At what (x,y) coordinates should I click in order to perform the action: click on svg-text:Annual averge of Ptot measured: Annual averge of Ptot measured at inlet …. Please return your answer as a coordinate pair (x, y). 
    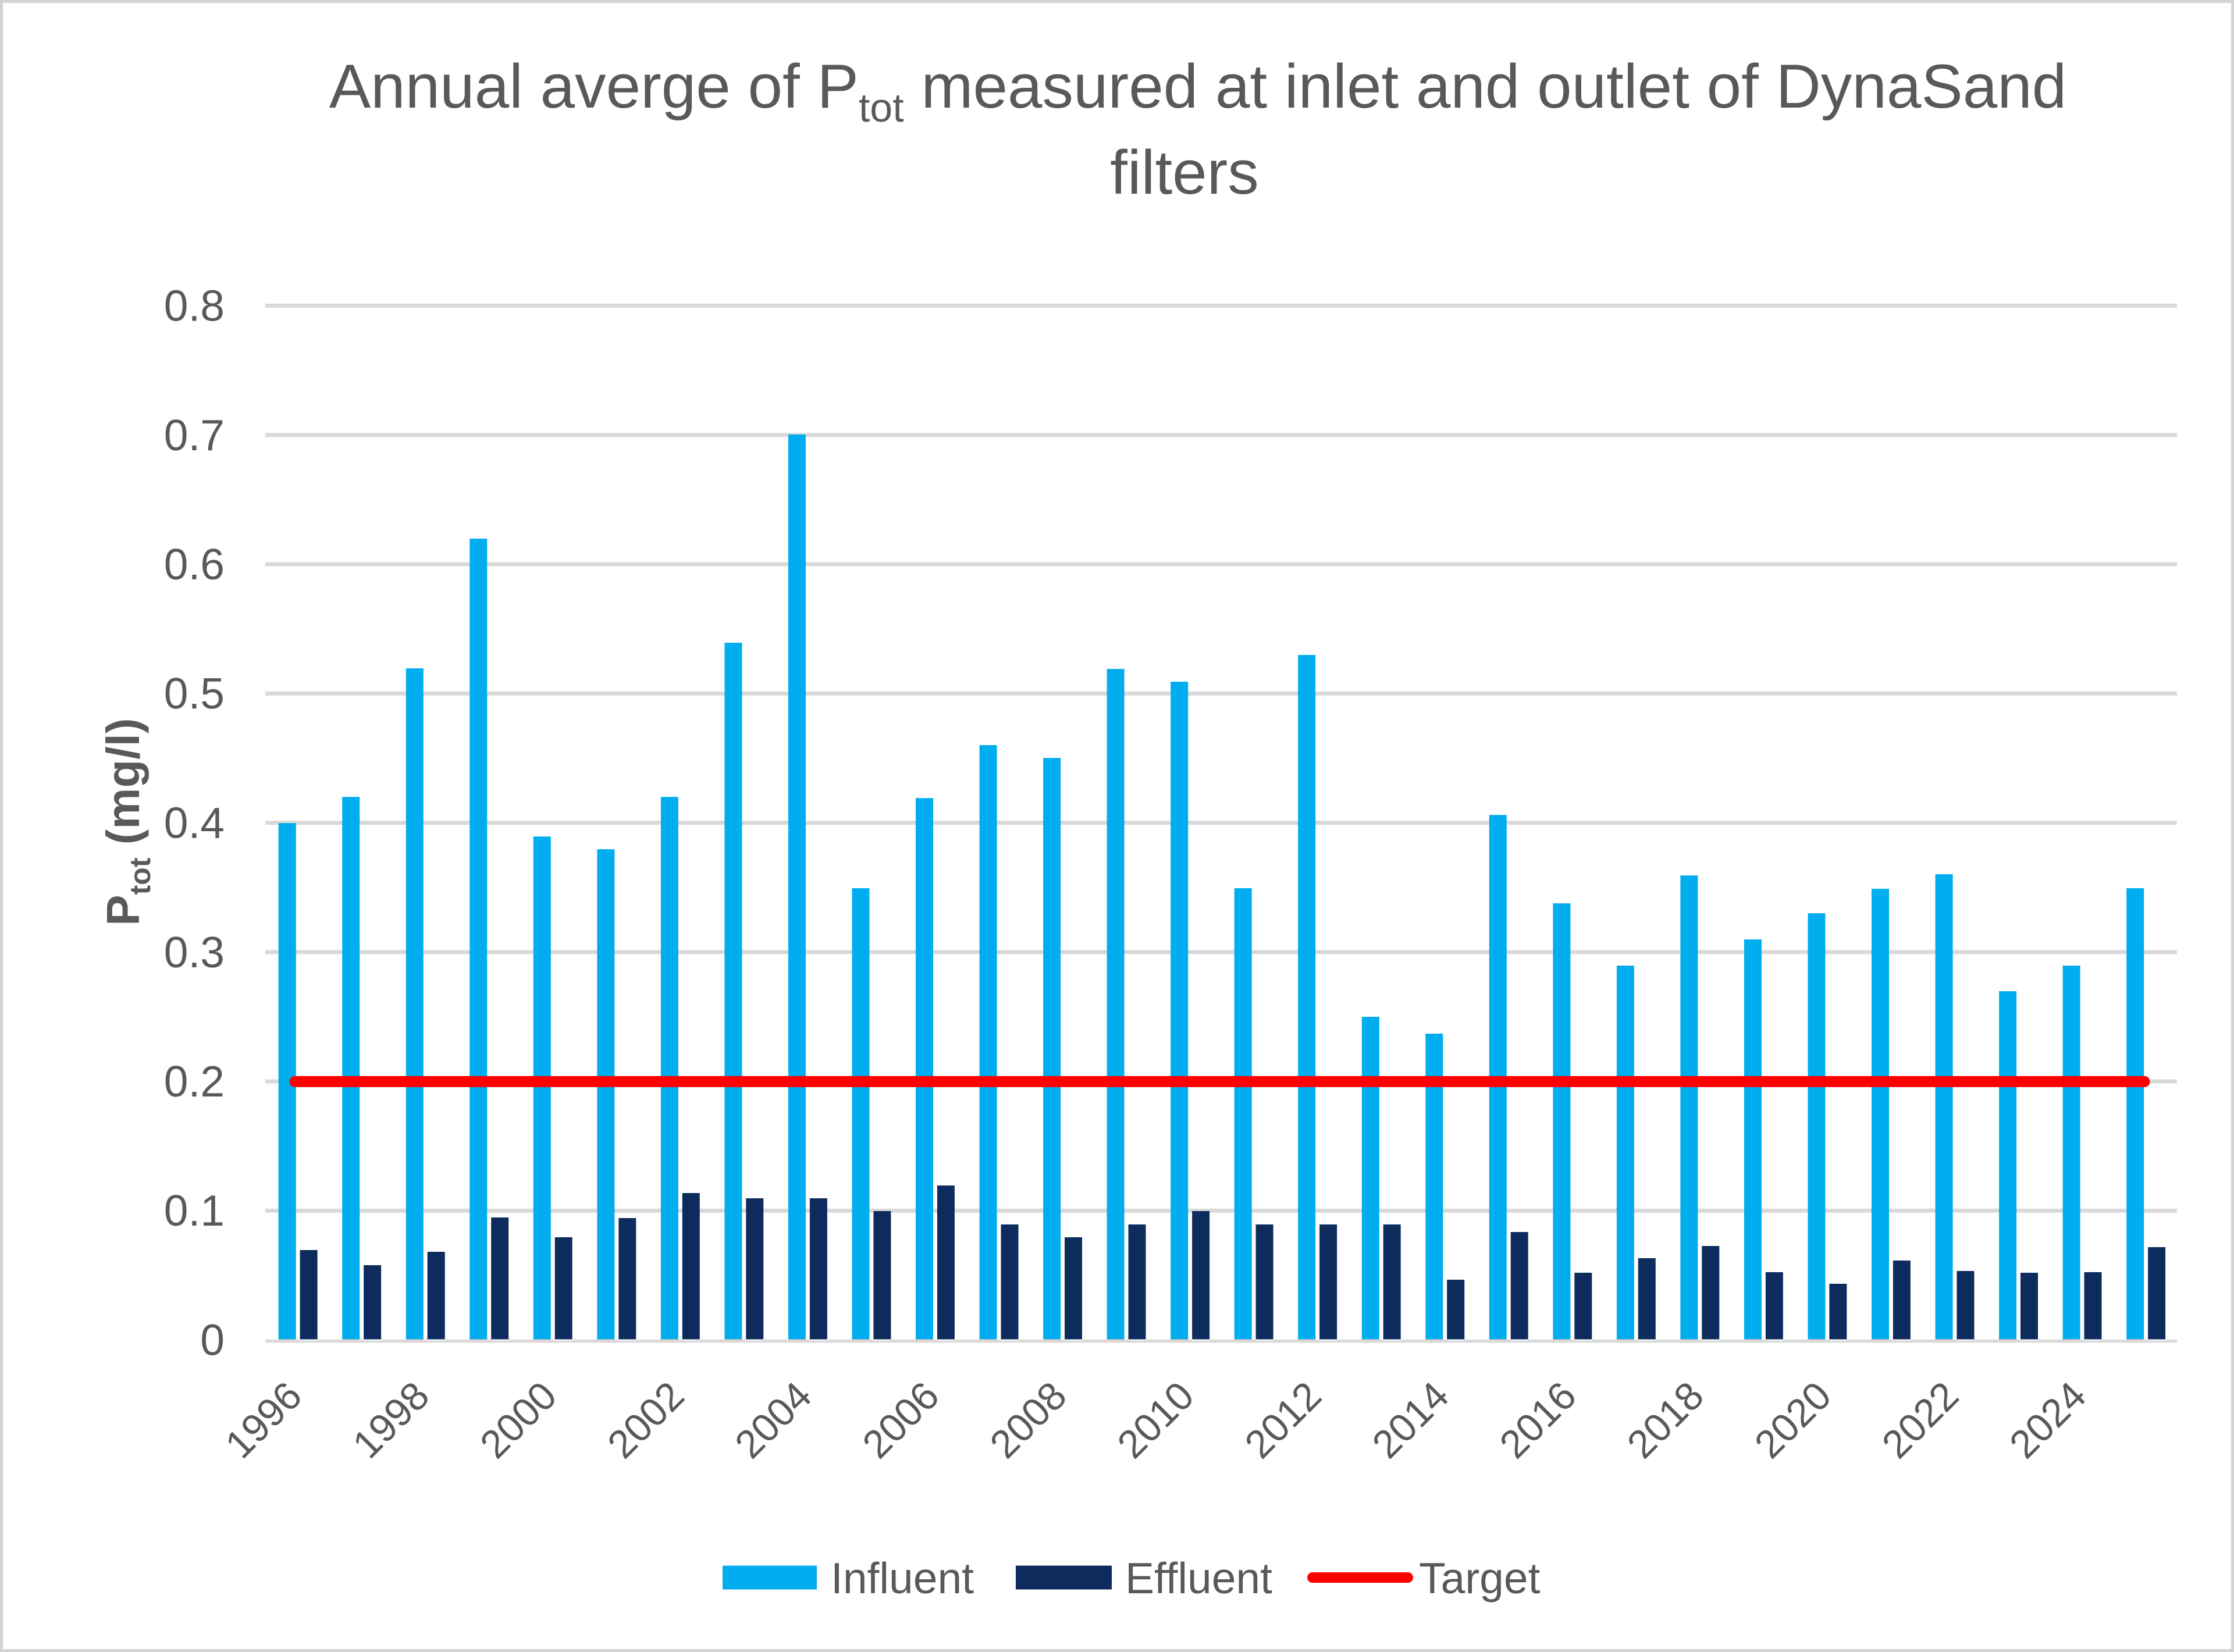
    Looking at the image, I should click on (1198, 90).